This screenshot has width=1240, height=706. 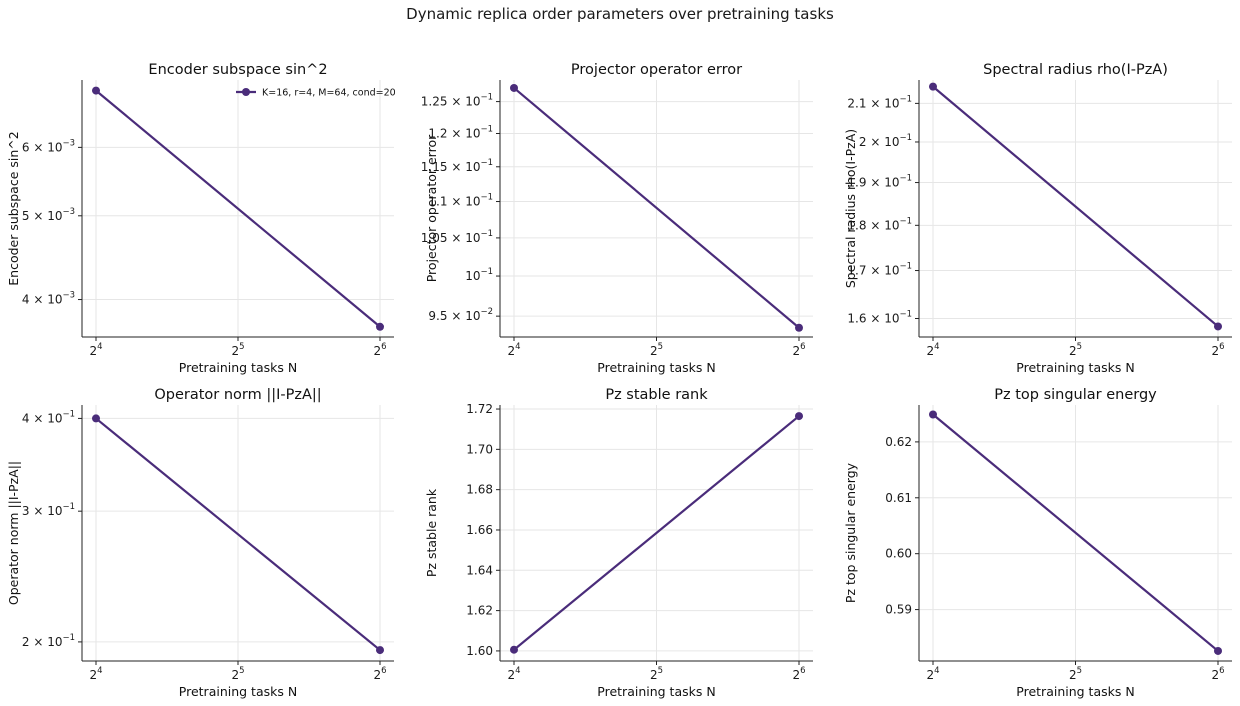 I want to click on y-axis-label: Encoder subspace sin^2, so click(x=13, y=208).